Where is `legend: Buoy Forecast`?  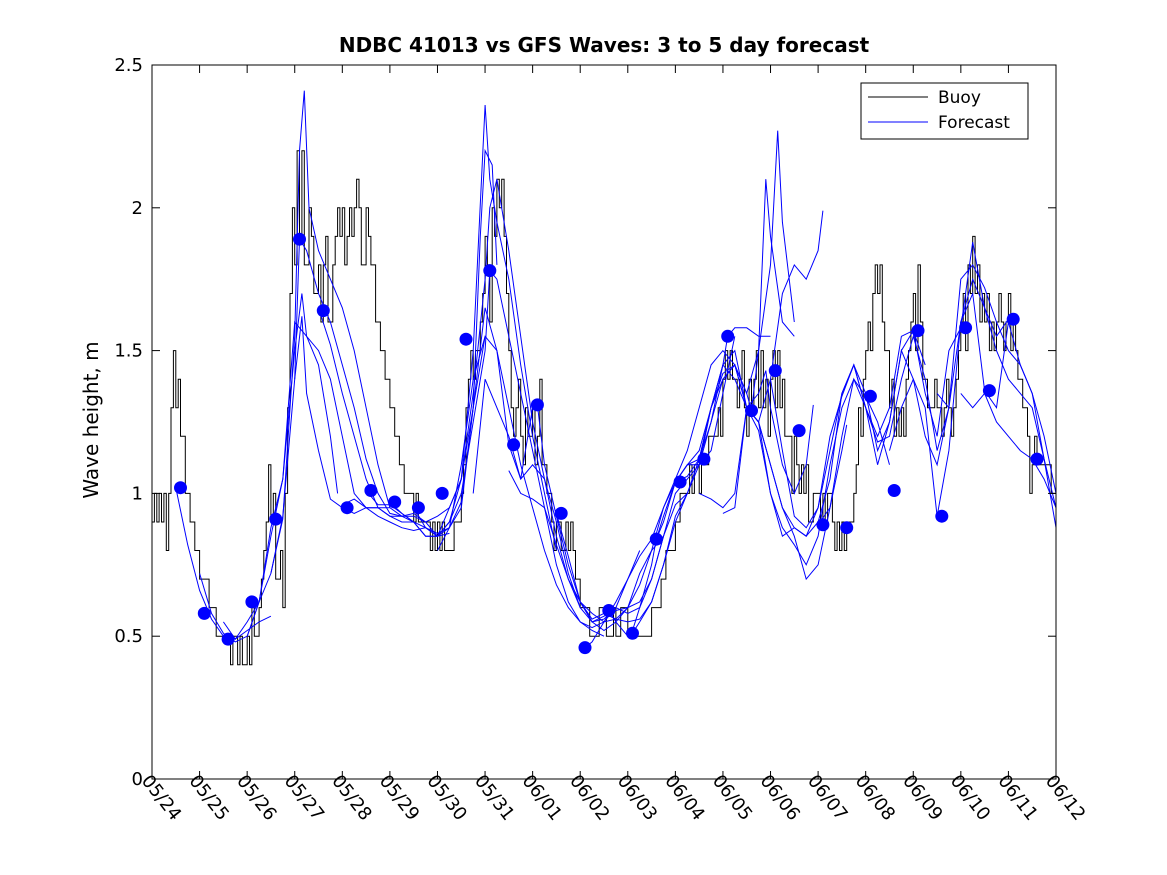 legend: Buoy Forecast is located at coordinates (944, 111).